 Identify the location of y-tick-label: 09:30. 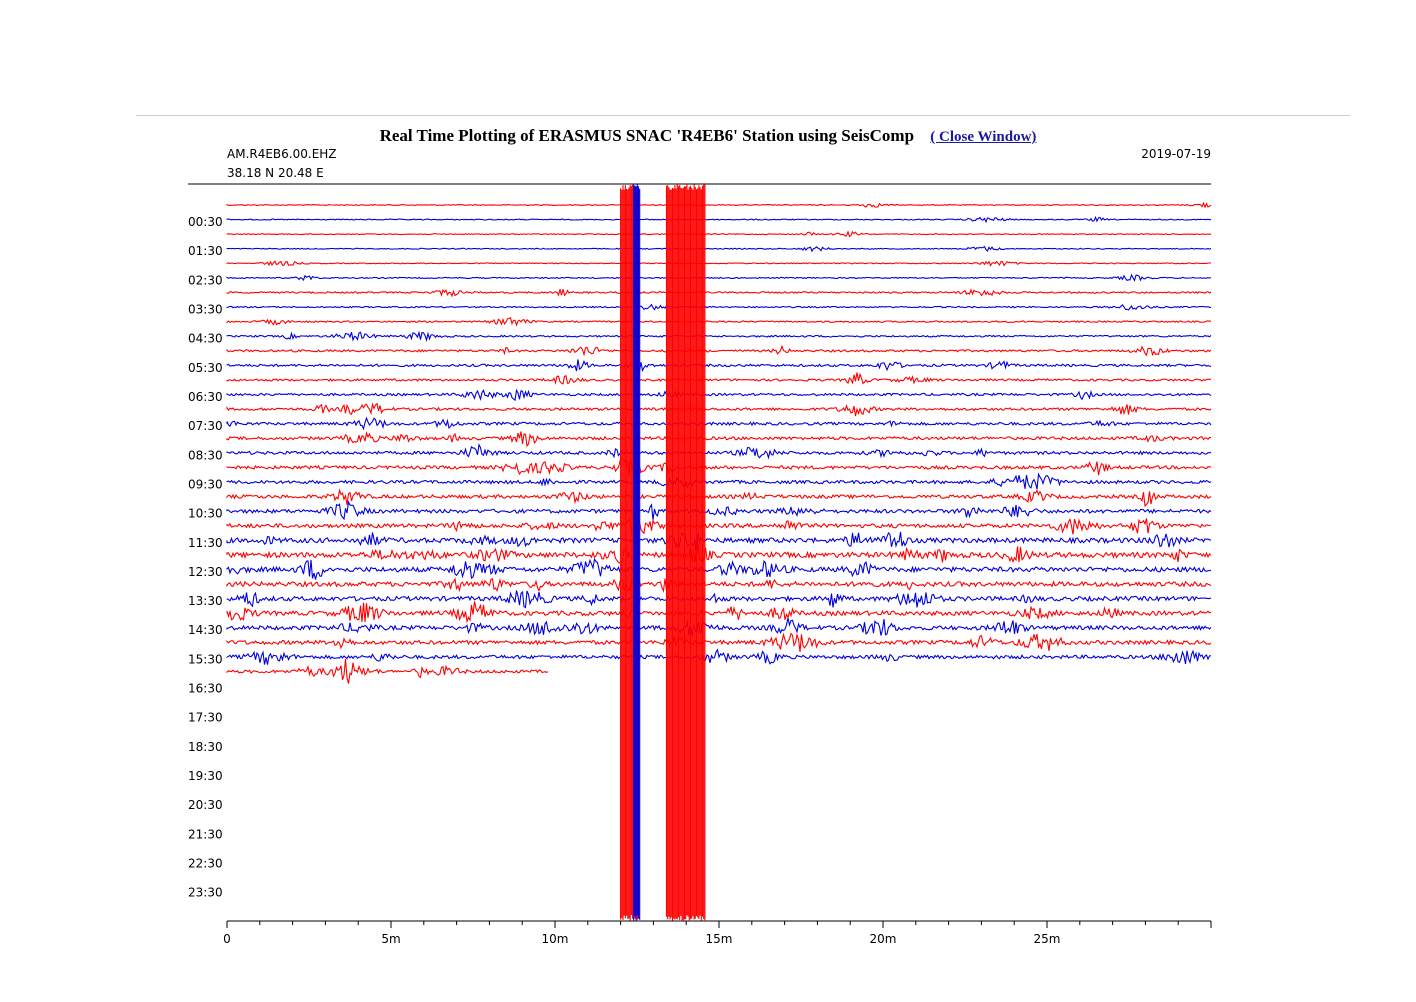
(205, 484).